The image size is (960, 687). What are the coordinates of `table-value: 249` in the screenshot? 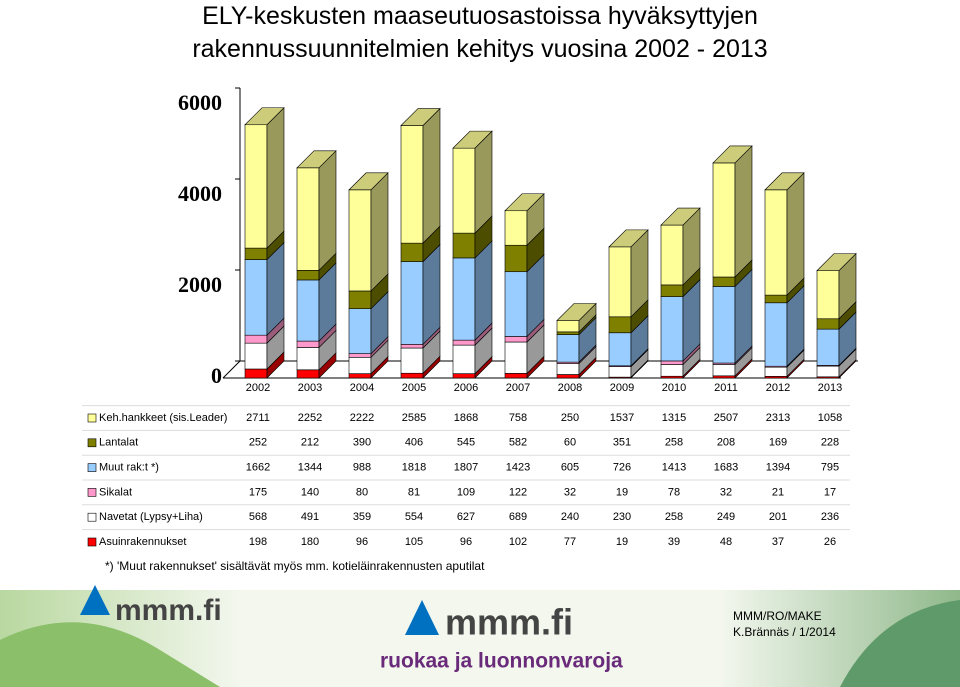 It's located at (726, 517).